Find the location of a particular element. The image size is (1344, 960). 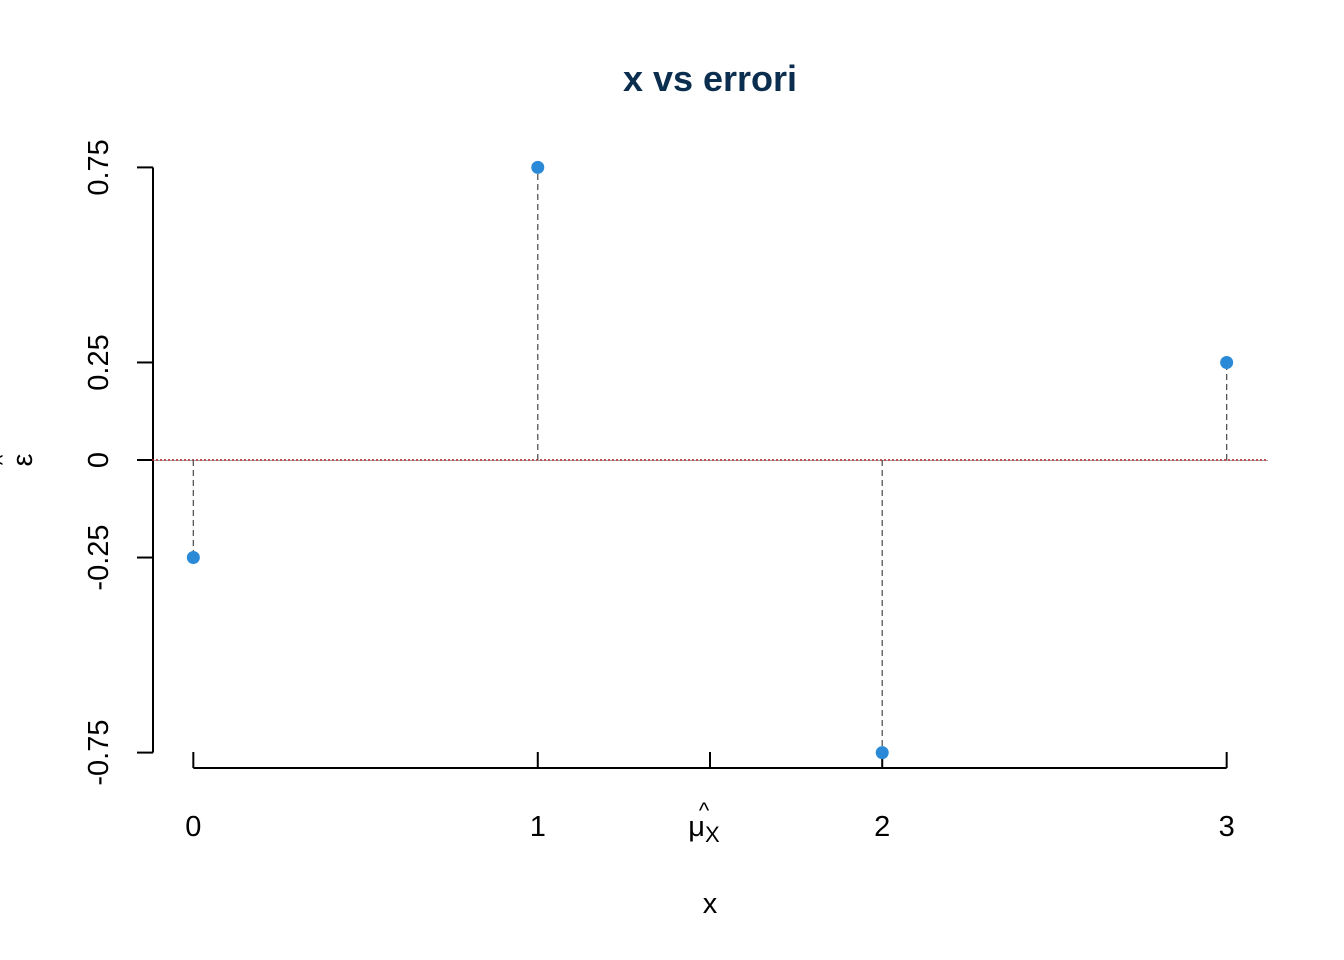

x-tick-label: 1 is located at coordinates (538, 827).